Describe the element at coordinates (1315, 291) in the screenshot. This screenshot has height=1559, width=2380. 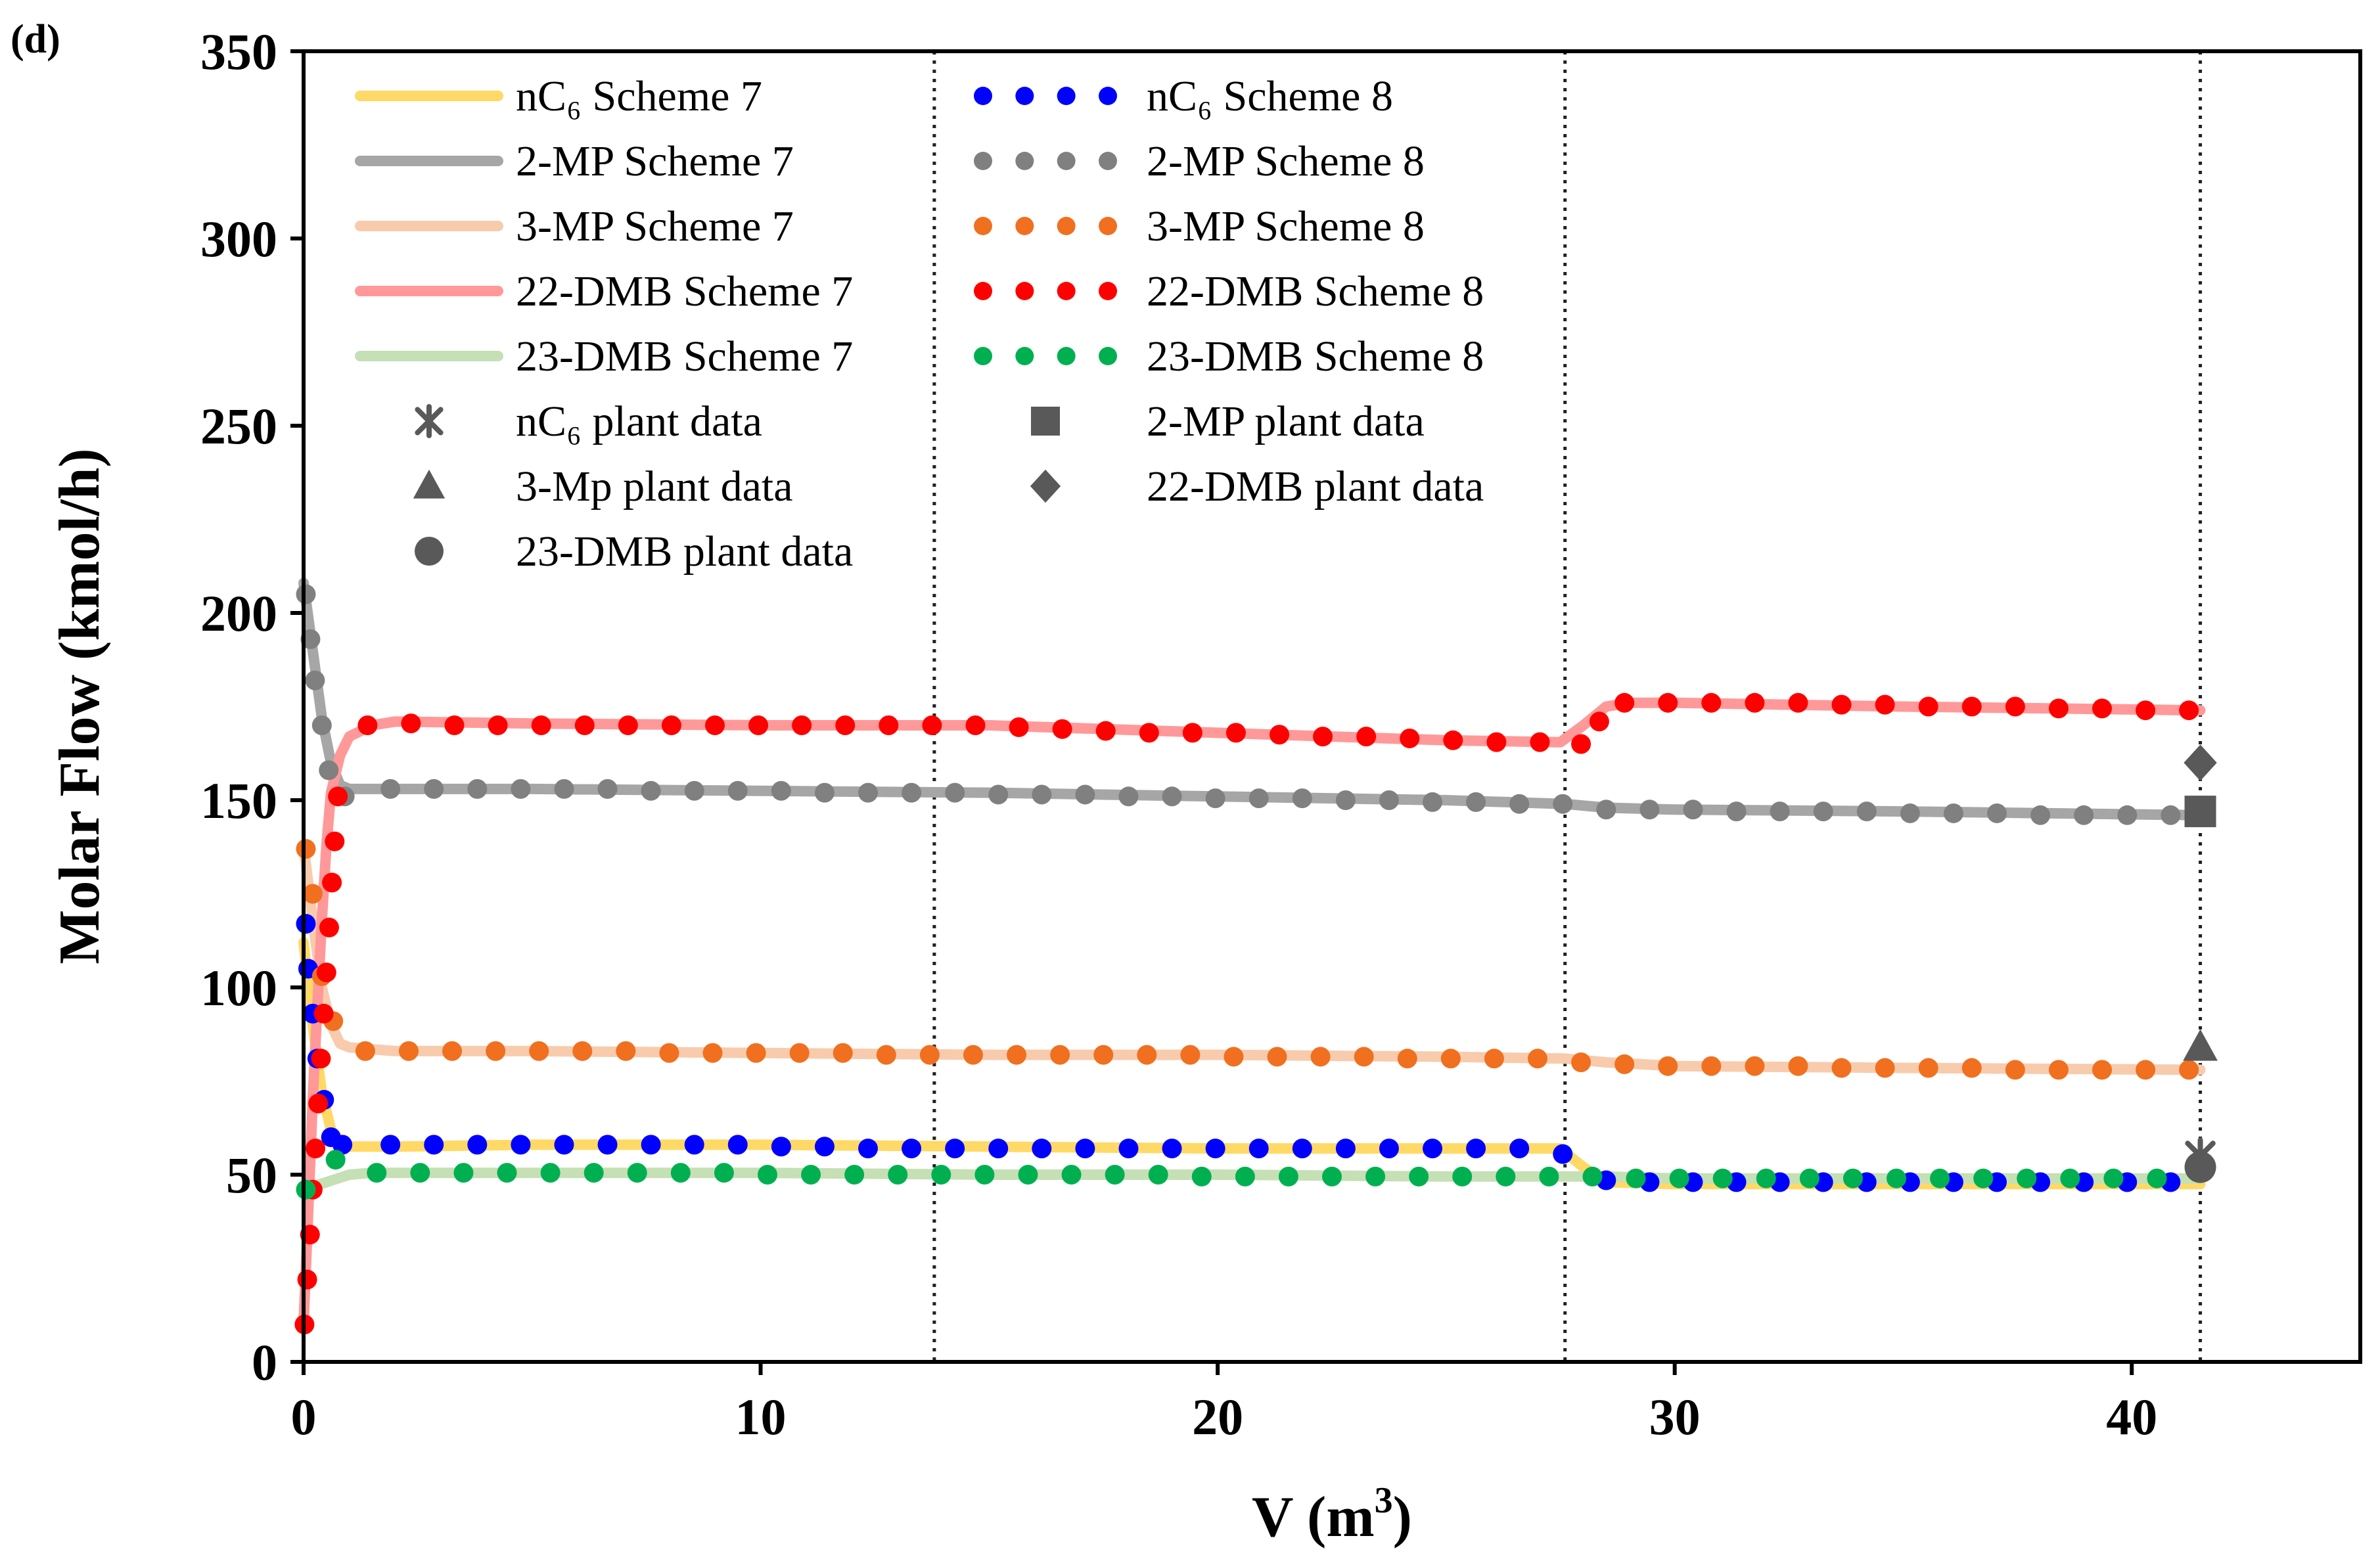
I see `legend-label: 22-DMB Scheme 8` at that location.